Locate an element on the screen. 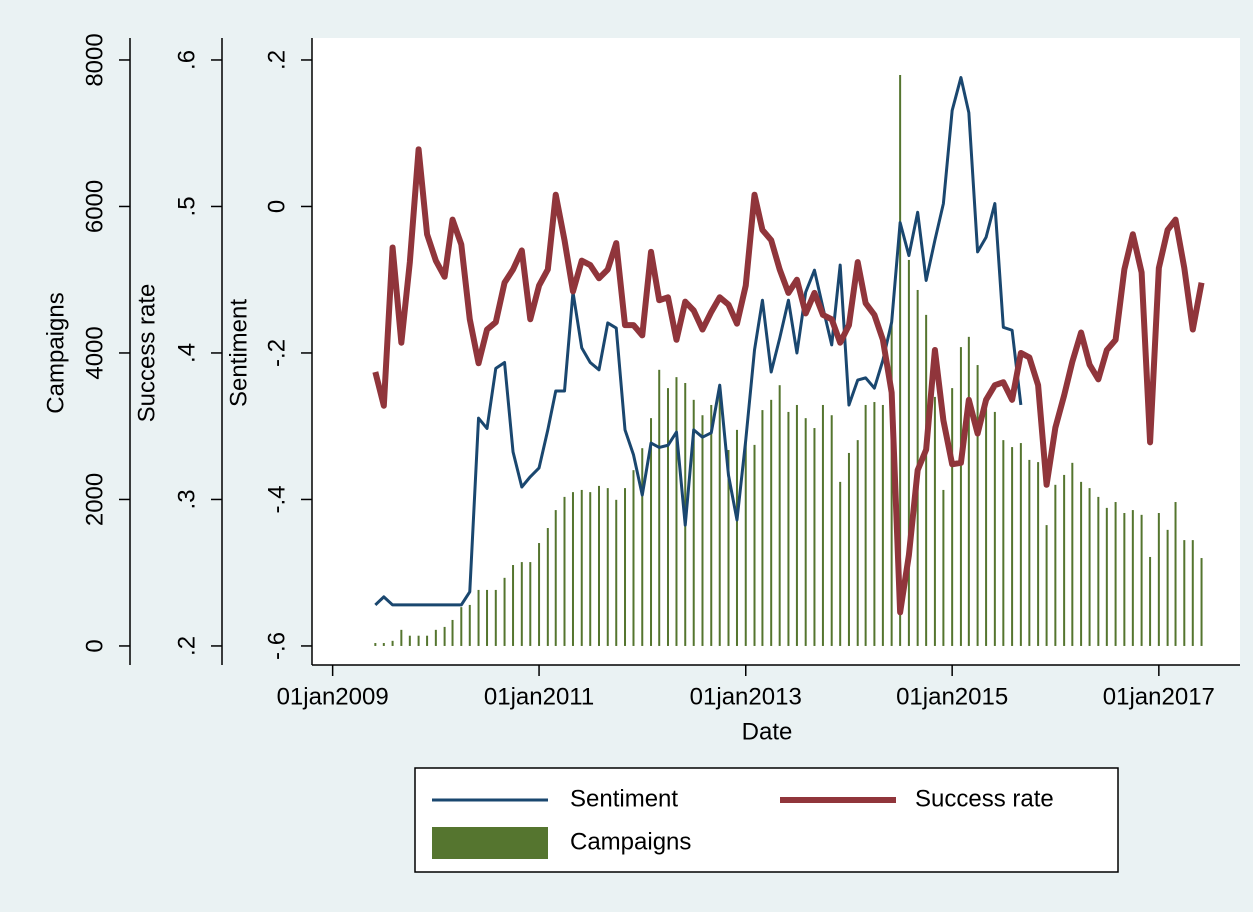 This screenshot has width=1253, height=912. y-tick-label: 8000 is located at coordinates (94, 59).